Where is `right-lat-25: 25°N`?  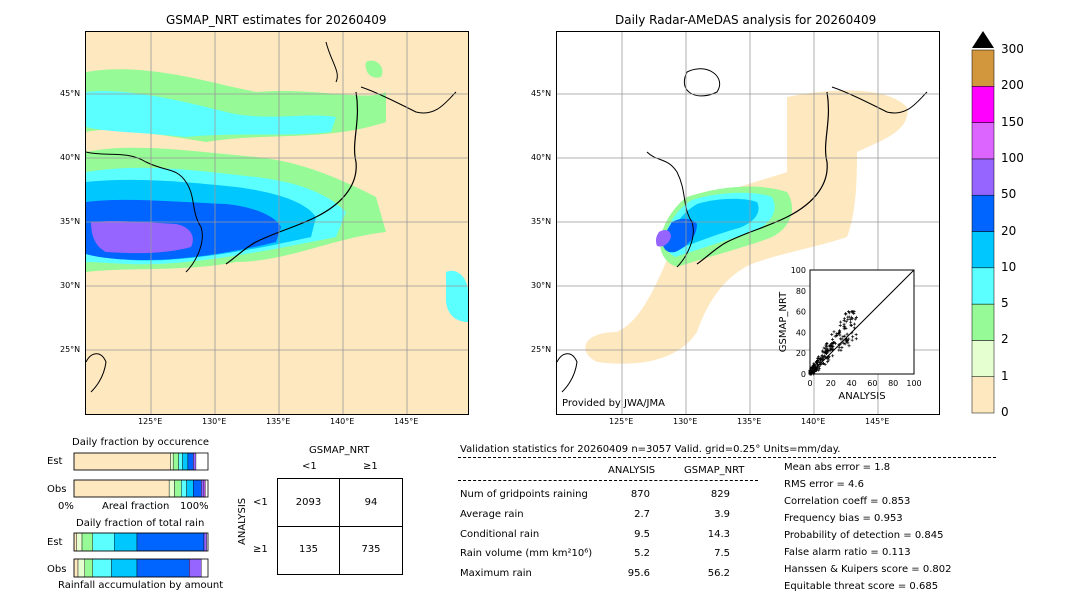
right-lat-25: 25°N is located at coordinates (541, 349).